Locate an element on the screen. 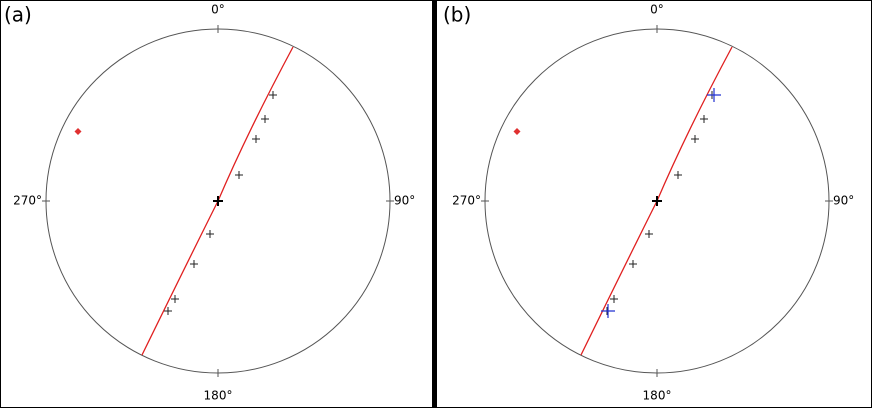 This screenshot has width=872, height=408. panel-label: (a) is located at coordinates (18, 15).